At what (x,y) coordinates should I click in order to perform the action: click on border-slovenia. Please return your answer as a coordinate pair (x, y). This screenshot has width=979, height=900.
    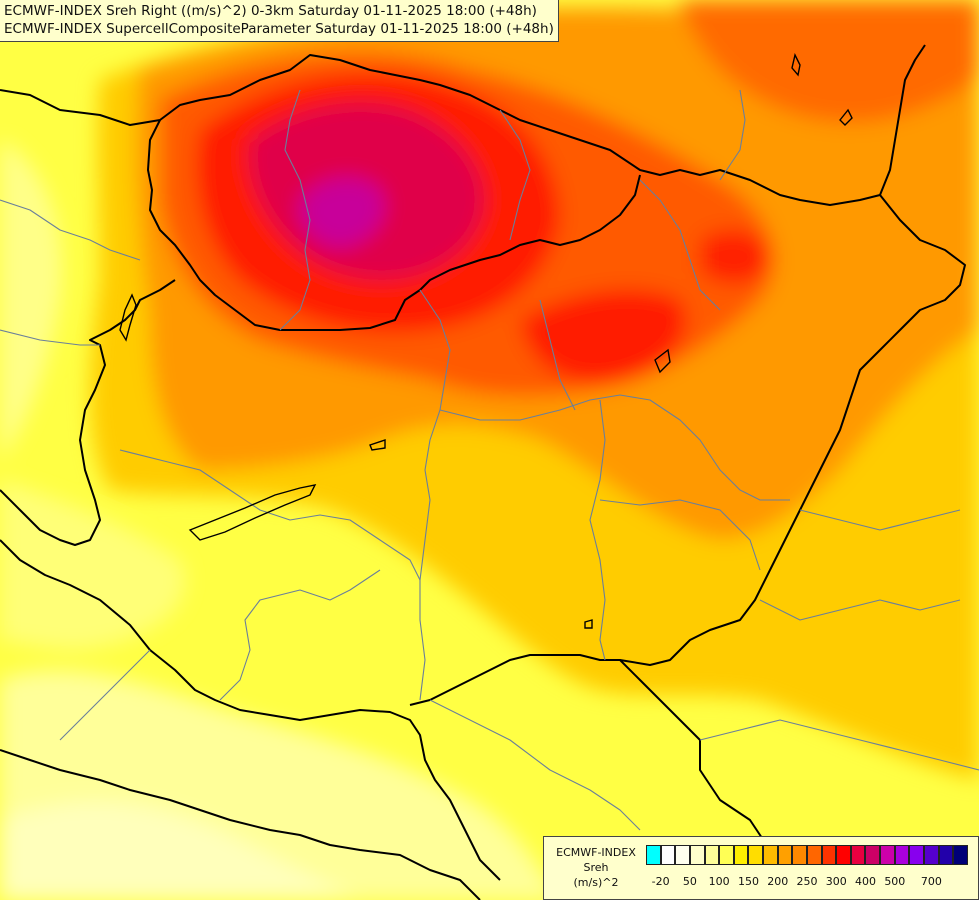
    Looking at the image, I should click on (240, 824).